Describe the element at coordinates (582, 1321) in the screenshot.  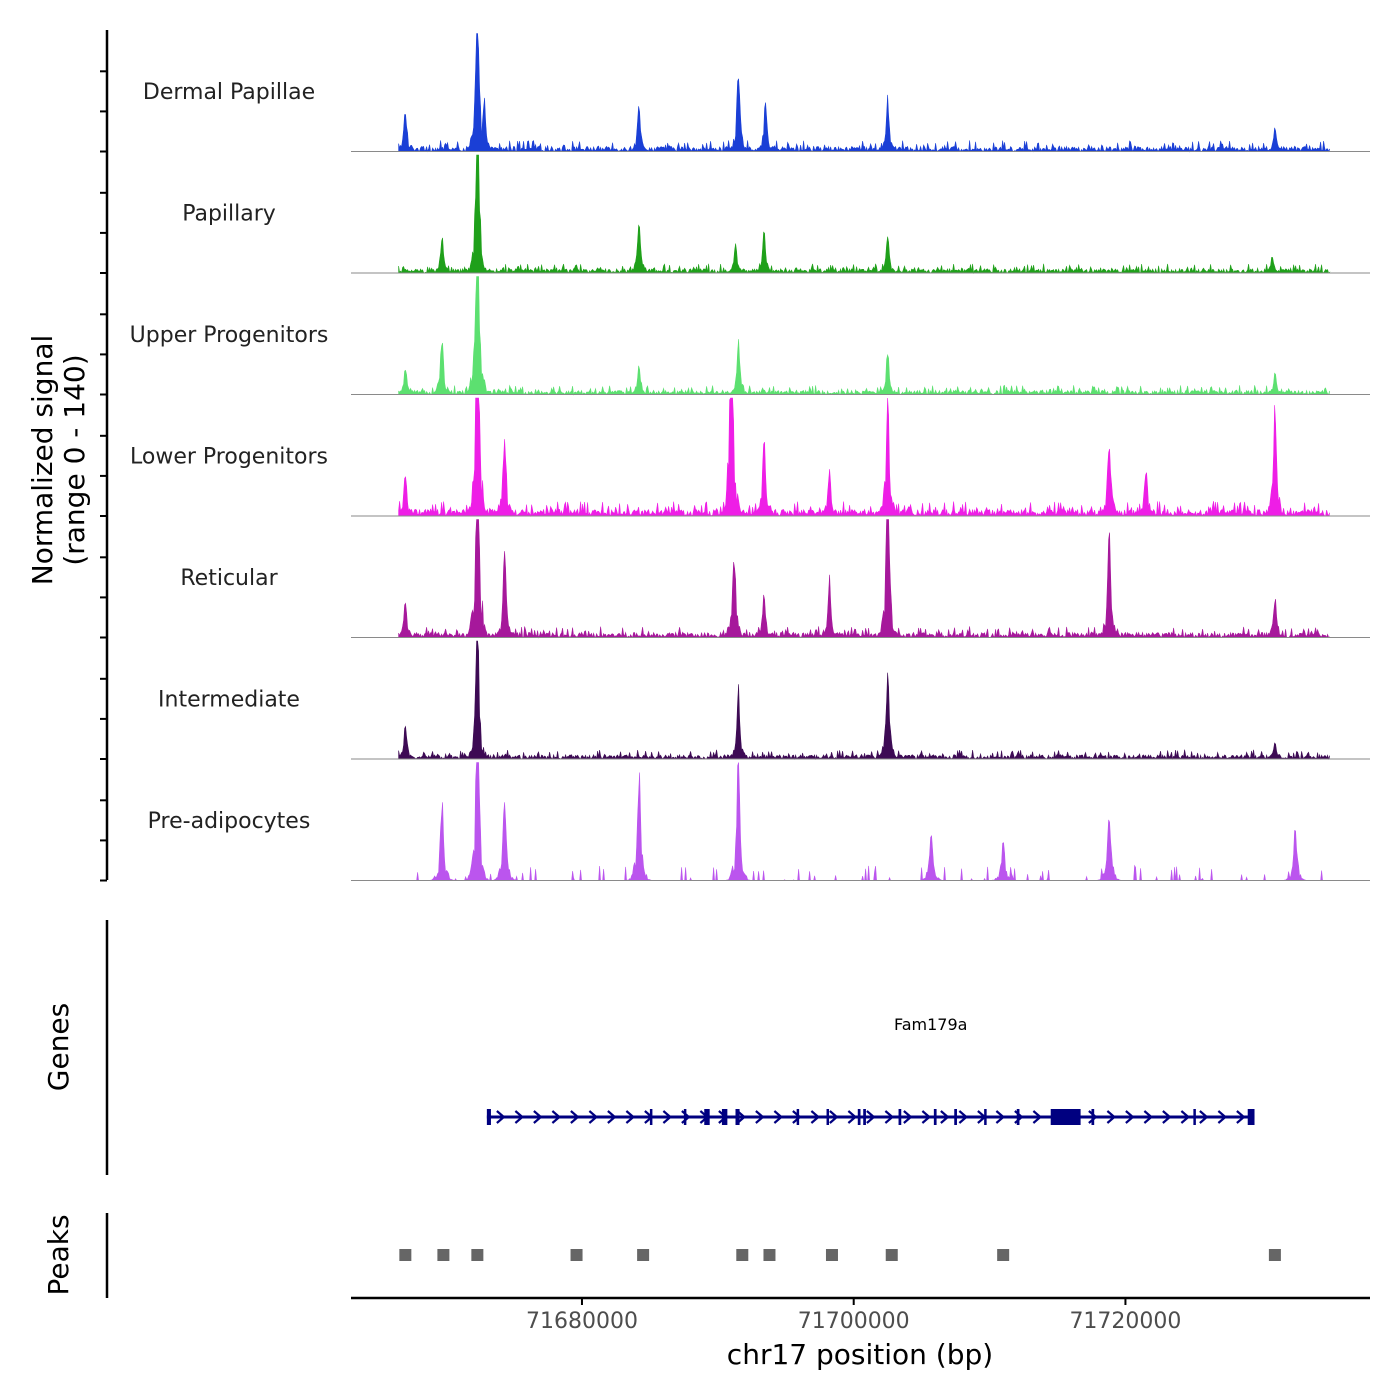
I see `x-tick-label: 71680000` at that location.